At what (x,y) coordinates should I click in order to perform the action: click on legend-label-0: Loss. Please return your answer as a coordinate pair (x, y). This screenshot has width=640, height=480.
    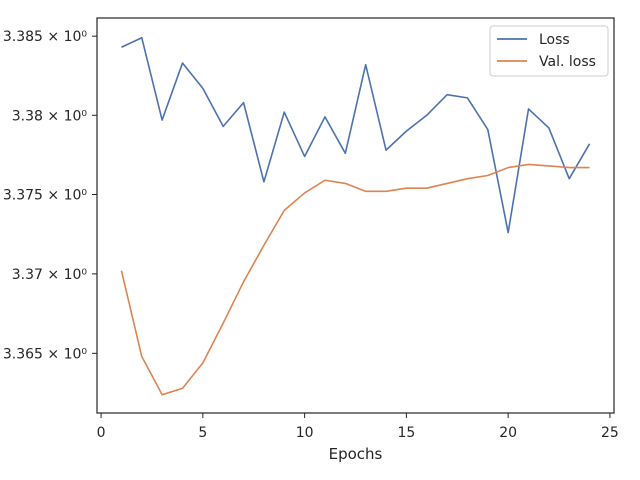
    Looking at the image, I should click on (554, 40).